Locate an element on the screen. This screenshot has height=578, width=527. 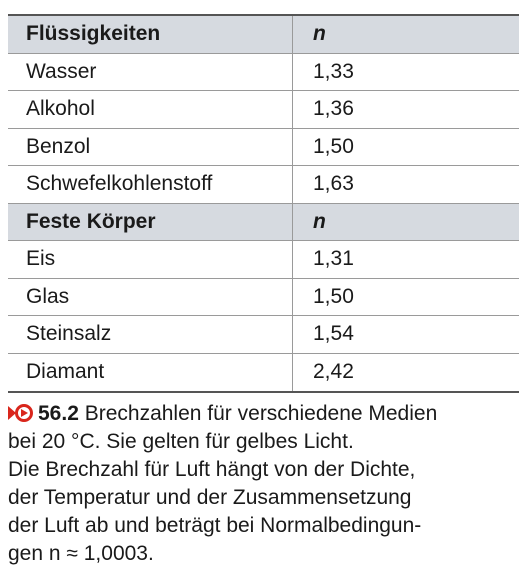
value-cell: 1,31 is located at coordinates (333, 259).